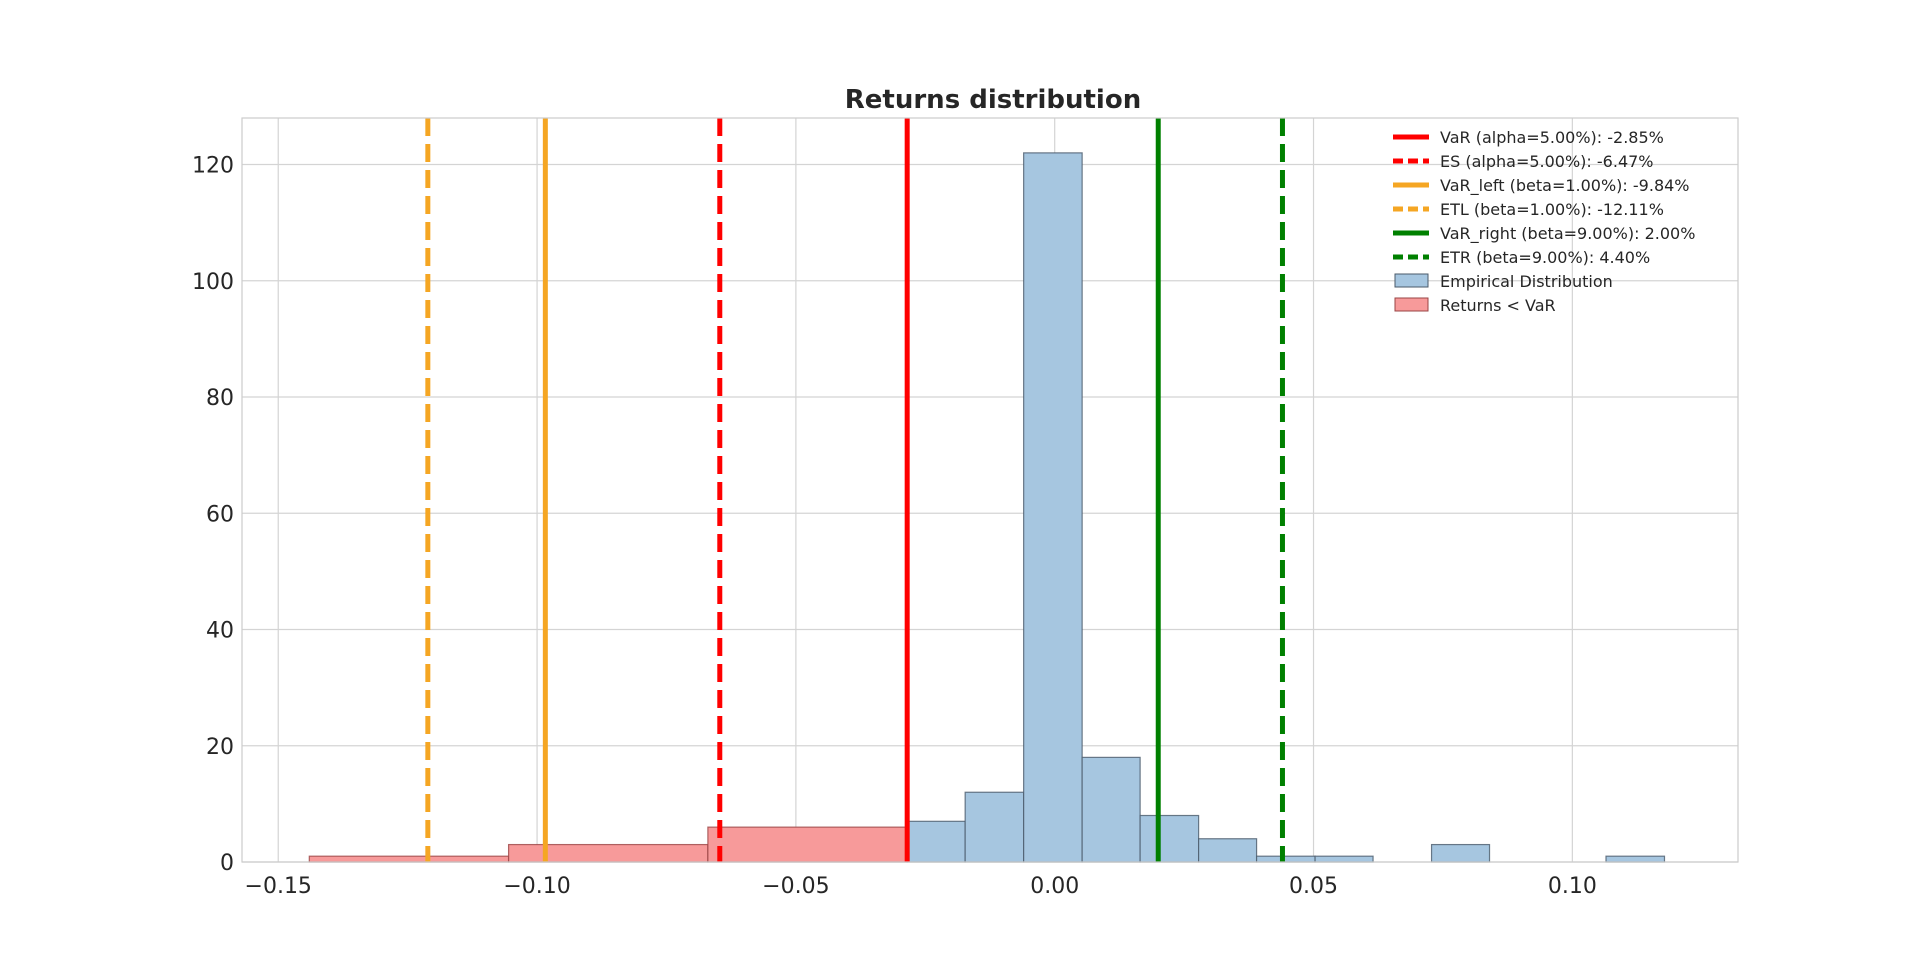  What do you see at coordinates (1545, 257) in the screenshot?
I see `legend-label: ETR (beta=9.00%): 4.40%` at bounding box center [1545, 257].